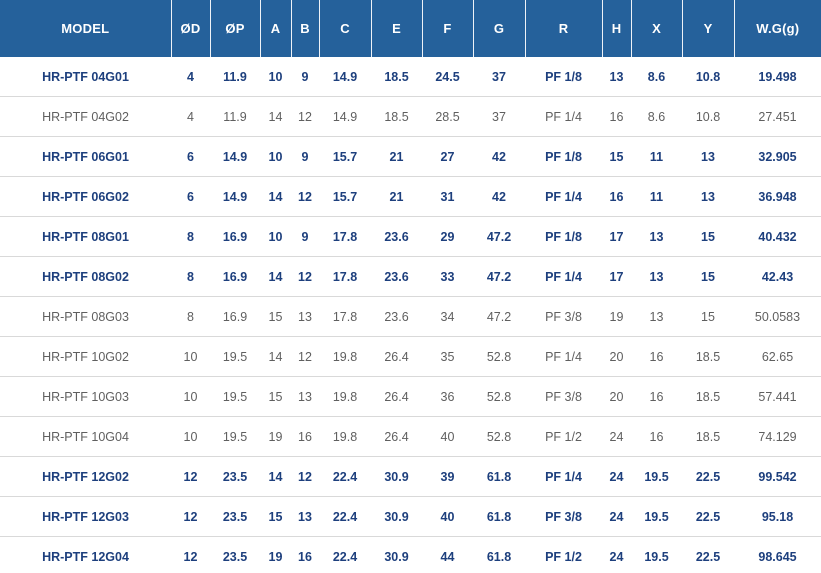 The width and height of the screenshot is (821, 573). Describe the element at coordinates (447, 196) in the screenshot. I see `cell-f: 31` at that location.